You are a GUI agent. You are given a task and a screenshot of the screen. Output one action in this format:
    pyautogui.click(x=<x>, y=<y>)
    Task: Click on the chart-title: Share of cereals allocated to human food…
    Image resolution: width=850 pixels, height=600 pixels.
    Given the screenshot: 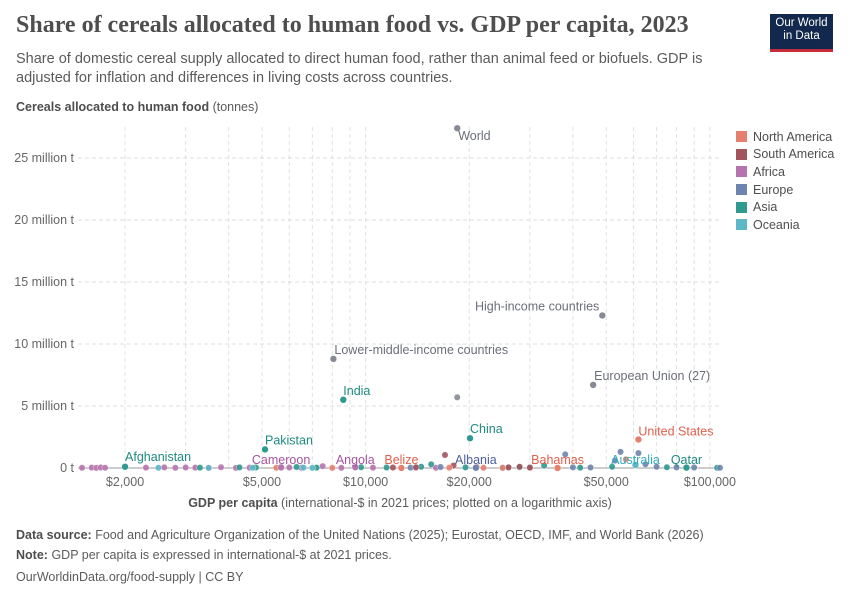 What is the action you would take?
    pyautogui.click(x=352, y=25)
    